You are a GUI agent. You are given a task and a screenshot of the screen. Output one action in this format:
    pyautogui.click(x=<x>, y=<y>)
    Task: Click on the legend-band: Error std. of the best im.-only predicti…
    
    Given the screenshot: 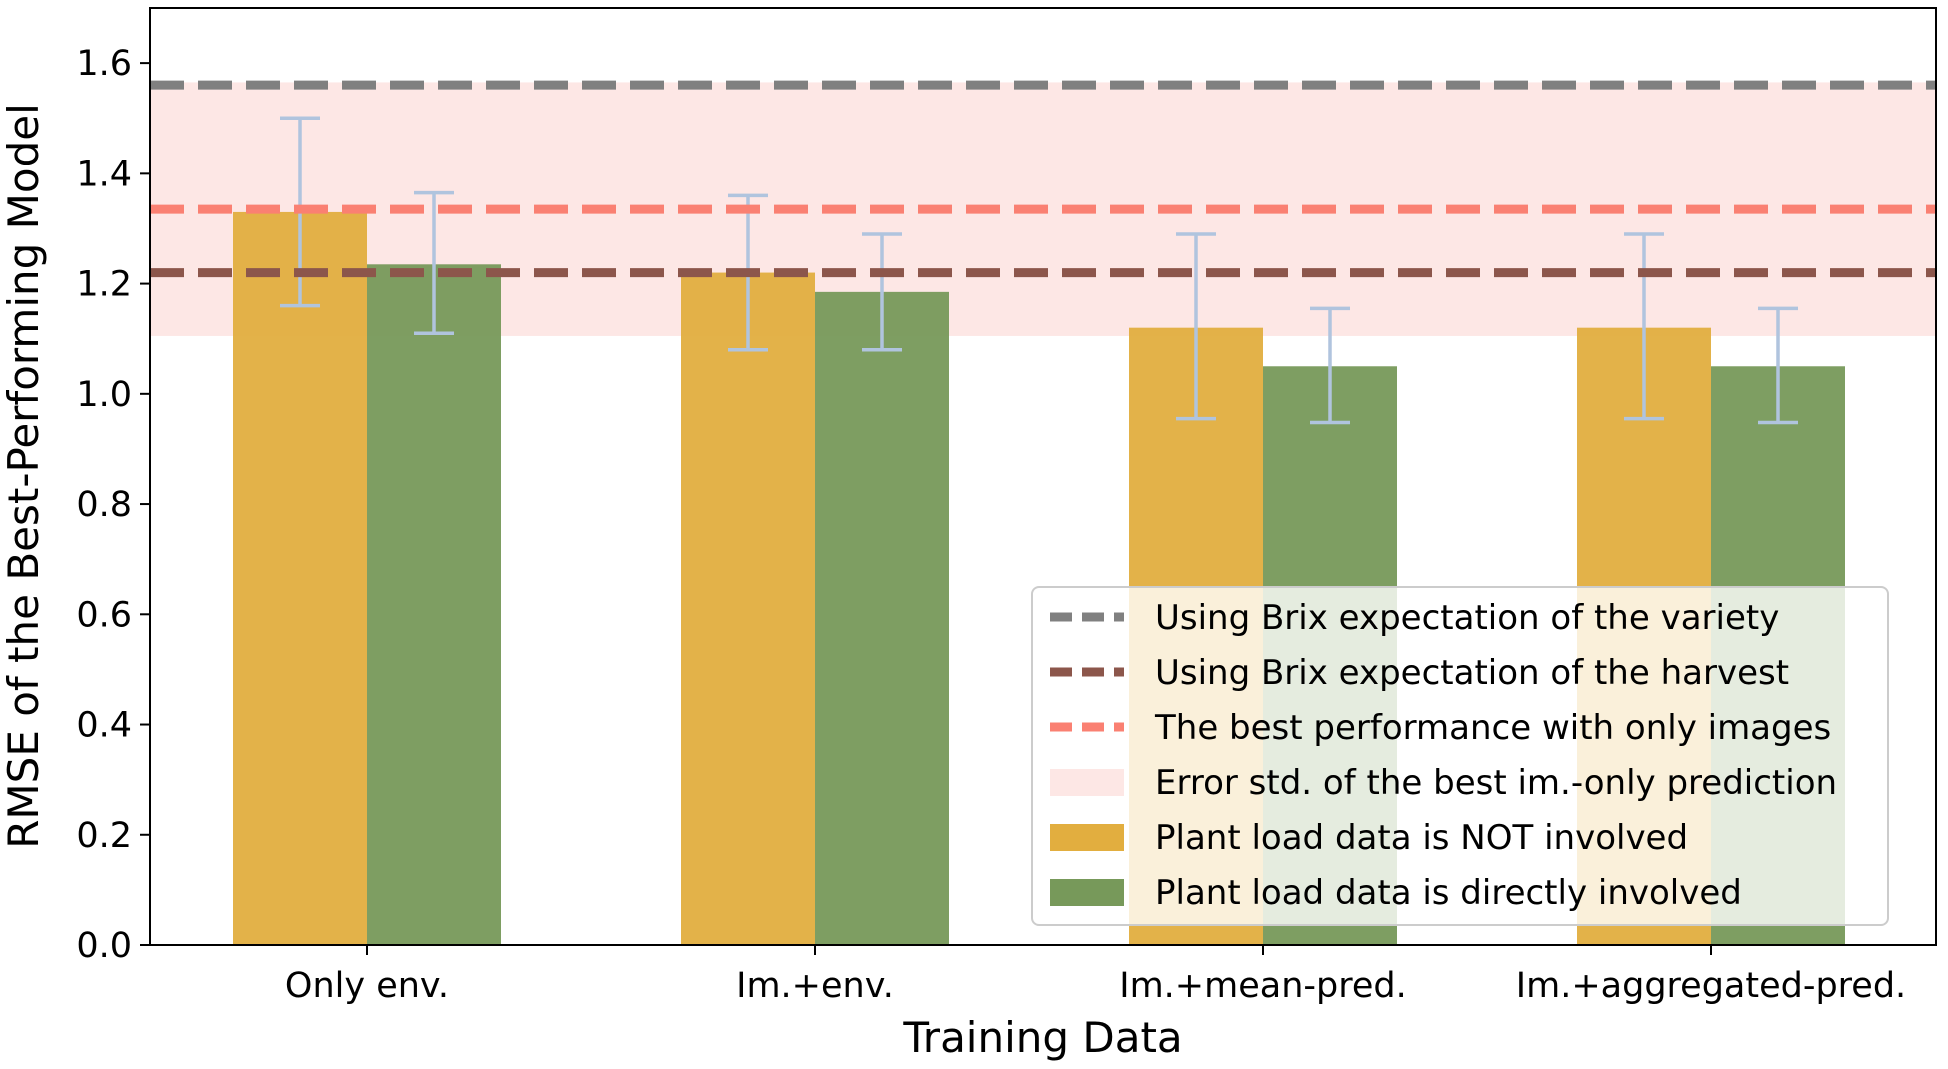 What is the action you would take?
    pyautogui.click(x=1443, y=783)
    